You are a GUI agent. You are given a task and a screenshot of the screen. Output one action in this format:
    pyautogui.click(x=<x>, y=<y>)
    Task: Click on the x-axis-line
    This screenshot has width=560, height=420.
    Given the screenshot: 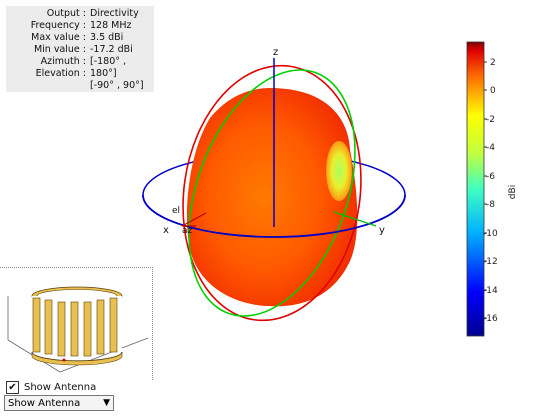 What is the action you would take?
    pyautogui.click(x=194, y=219)
    